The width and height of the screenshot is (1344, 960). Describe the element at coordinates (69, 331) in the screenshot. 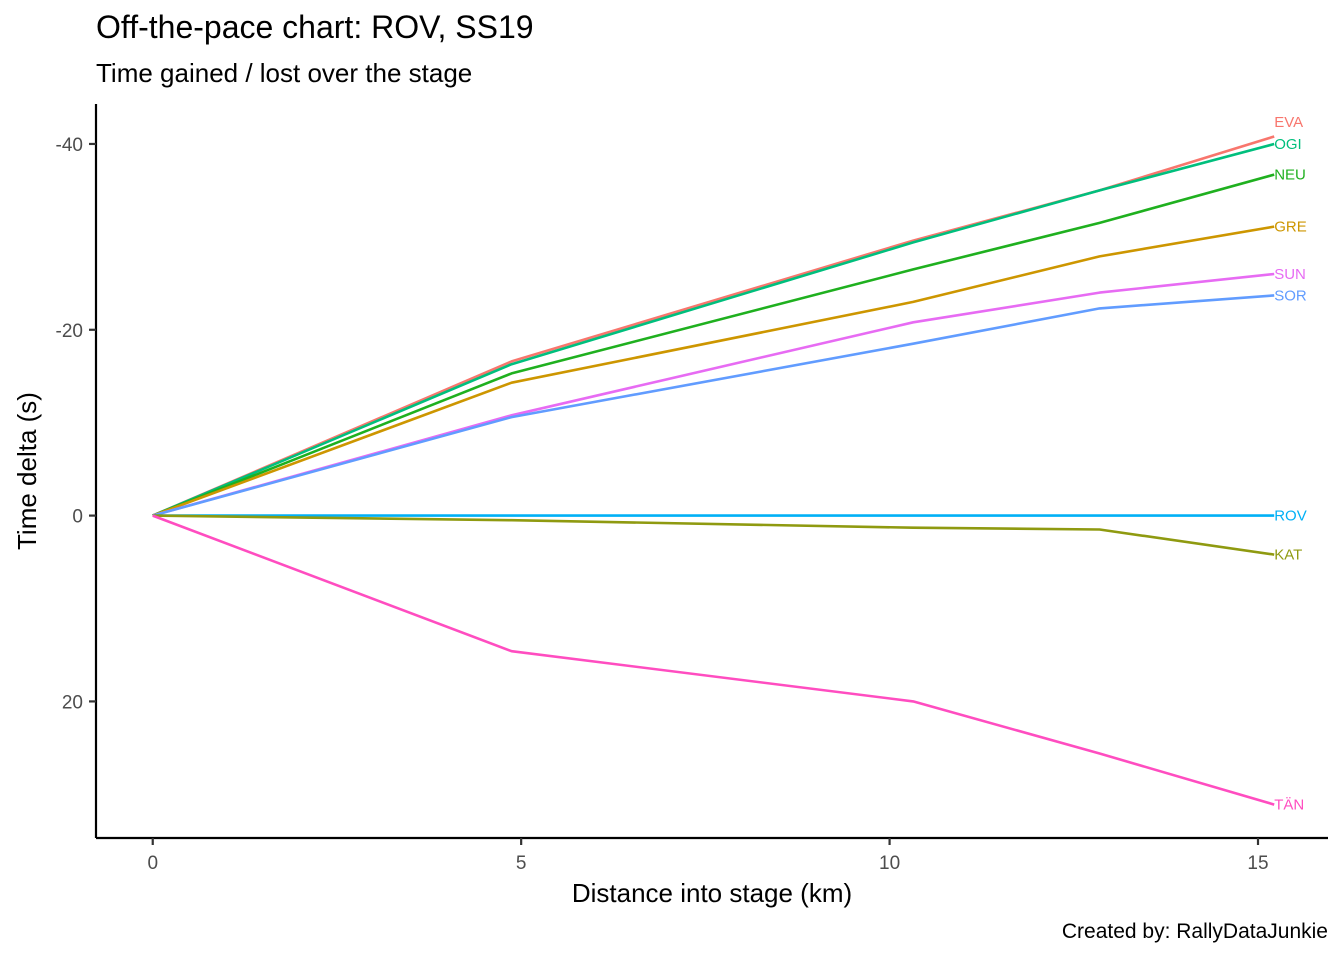

I see `y-tick-label: -20` at that location.